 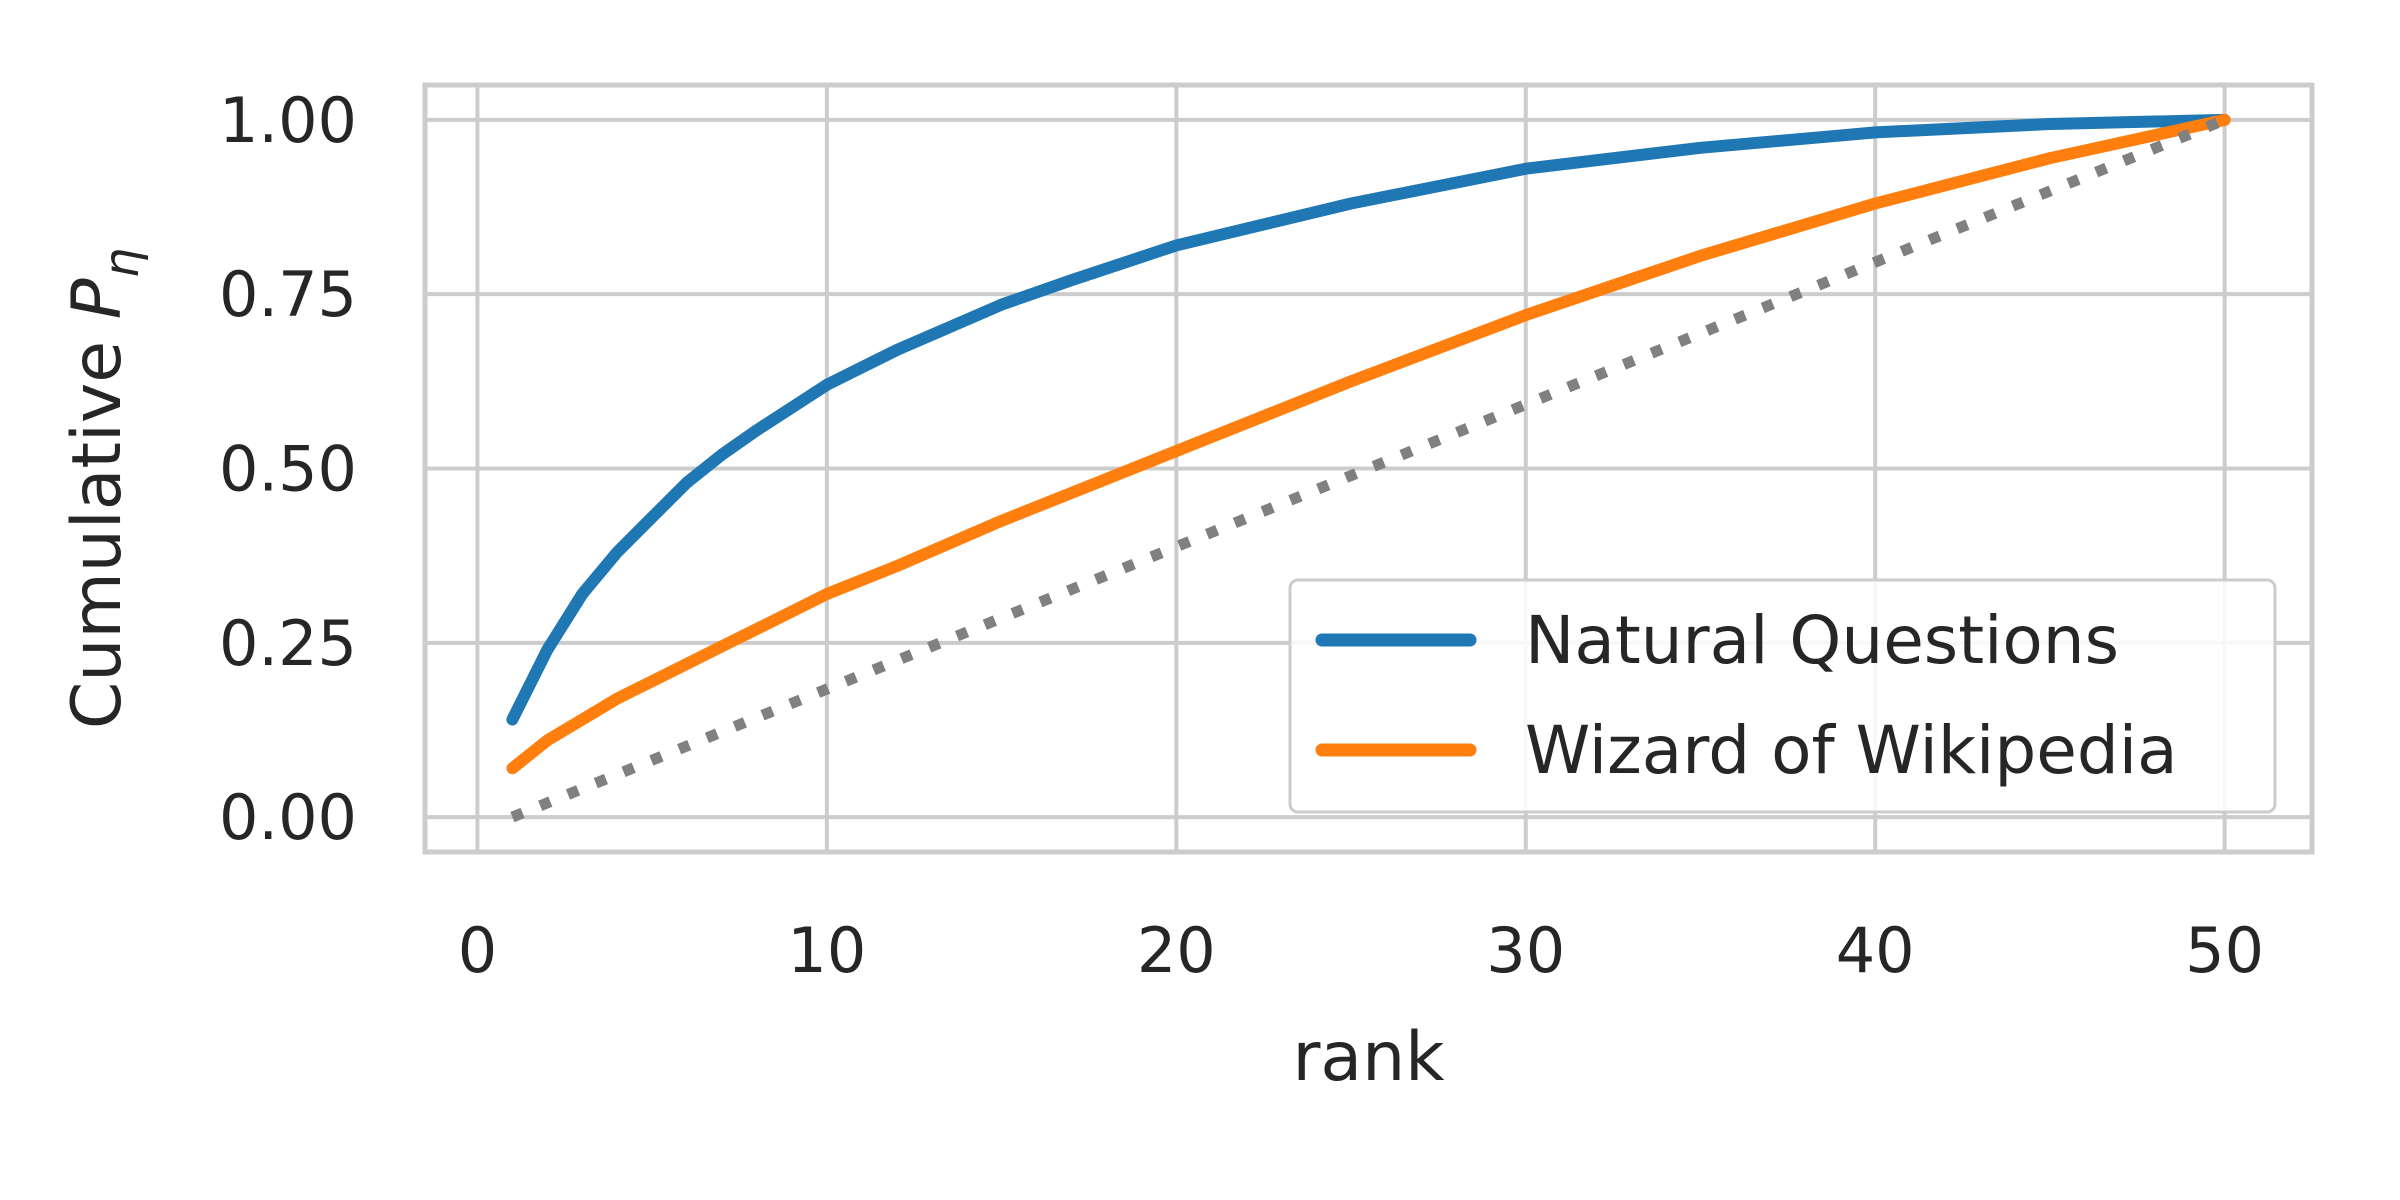 What do you see at coordinates (826, 950) in the screenshot?
I see `x-tick-label: 10` at bounding box center [826, 950].